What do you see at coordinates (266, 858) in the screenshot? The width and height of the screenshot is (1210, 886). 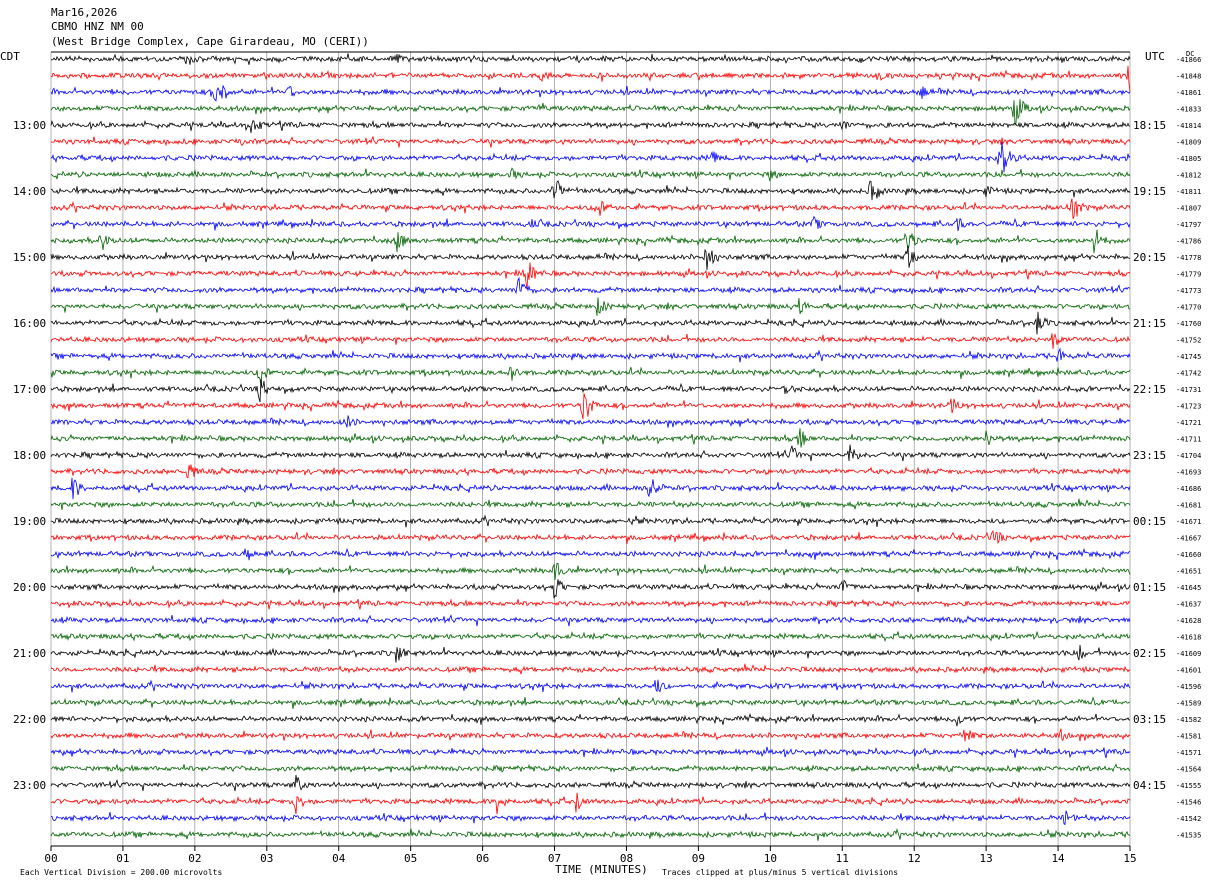 I see `x-tick-label: 03` at bounding box center [266, 858].